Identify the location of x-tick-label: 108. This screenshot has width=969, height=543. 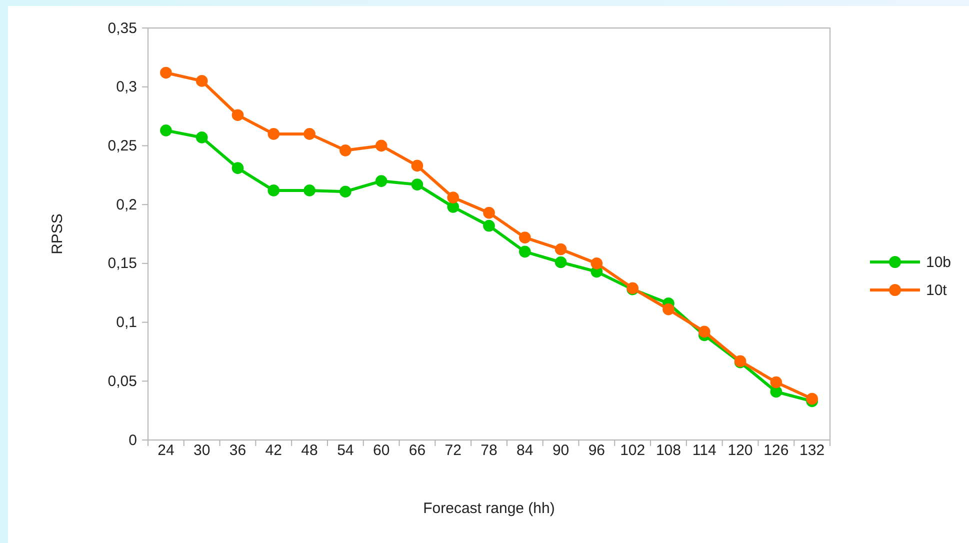
(668, 450).